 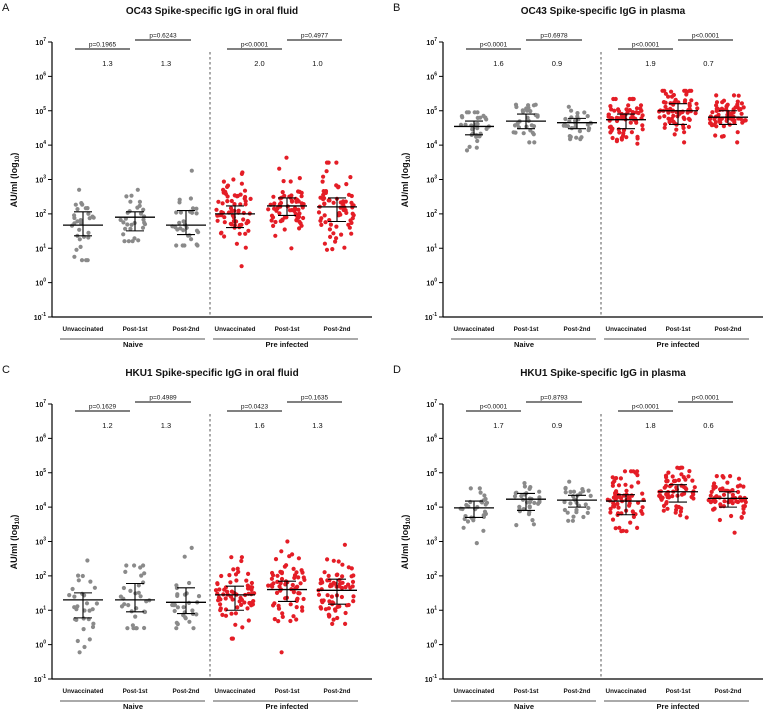 What do you see at coordinates (44, 402) in the screenshot?
I see `y-tick-exp: 7` at bounding box center [44, 402].